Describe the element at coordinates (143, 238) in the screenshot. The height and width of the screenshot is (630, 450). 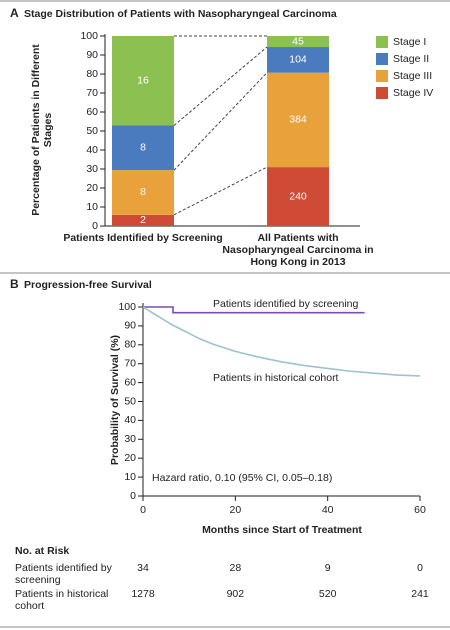
I see `x-tick-label: Patients Identified by Screening` at that location.